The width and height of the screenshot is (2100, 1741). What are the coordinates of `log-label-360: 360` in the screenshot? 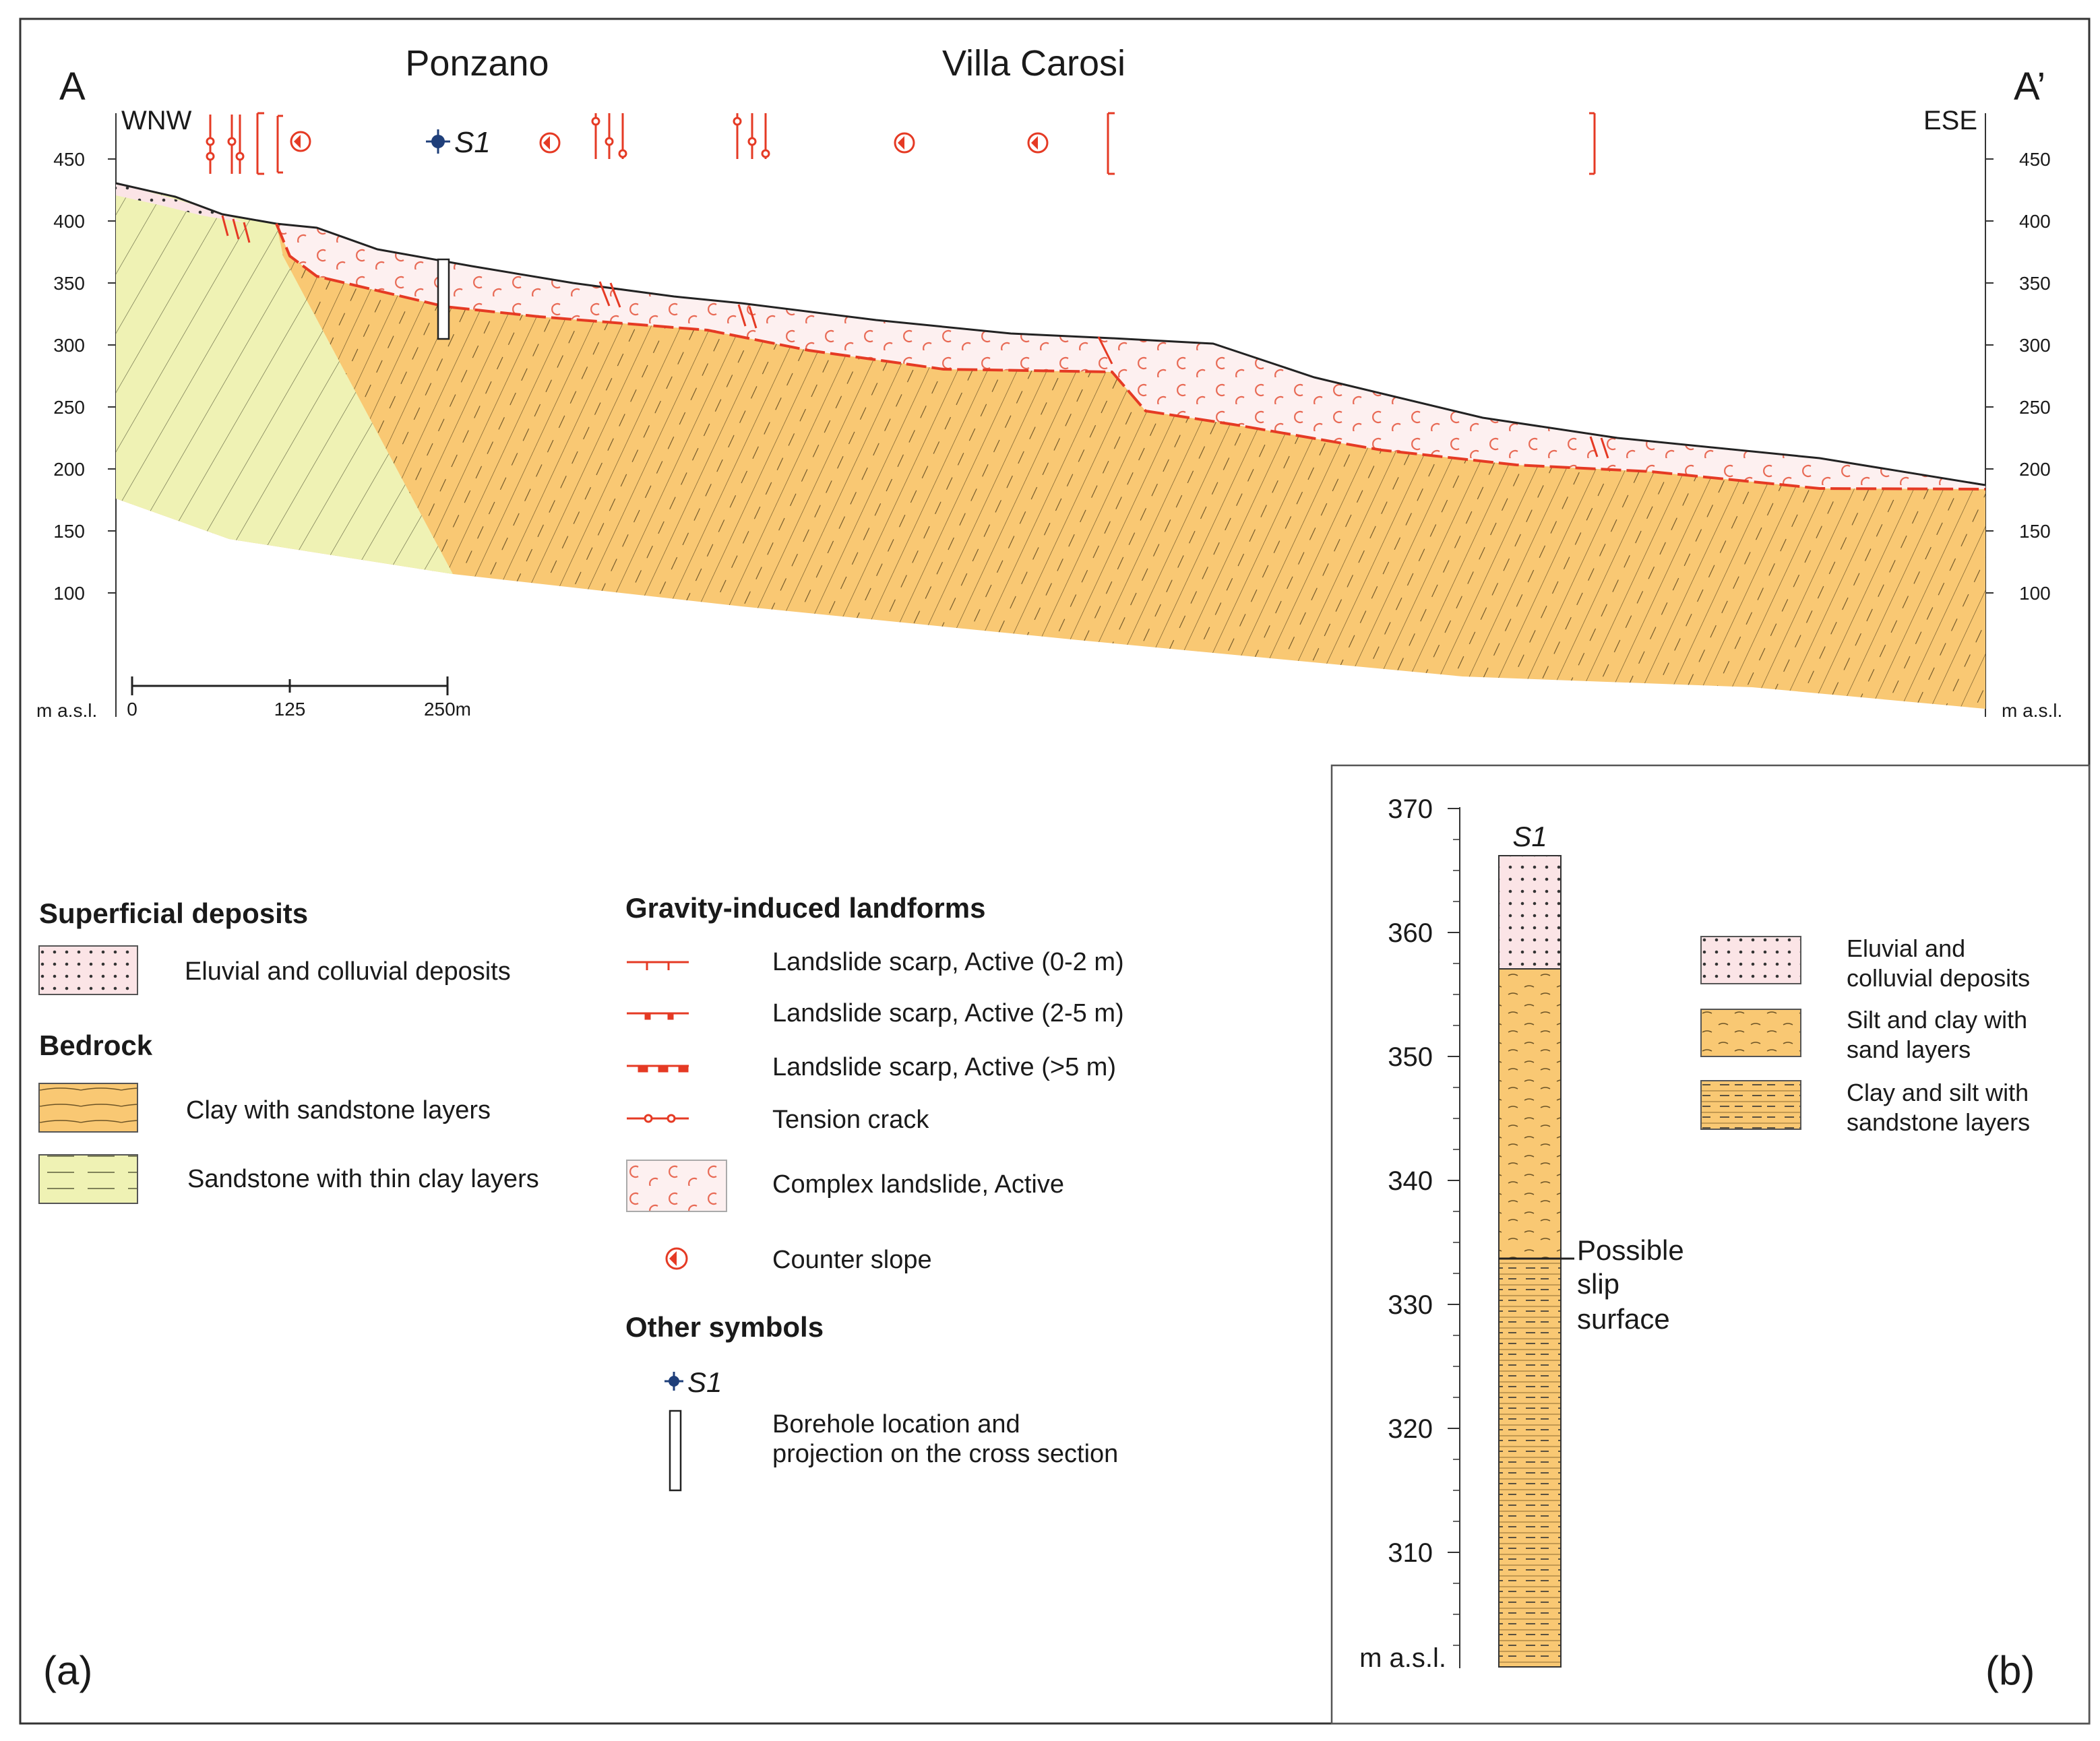 It's located at (1410, 933).